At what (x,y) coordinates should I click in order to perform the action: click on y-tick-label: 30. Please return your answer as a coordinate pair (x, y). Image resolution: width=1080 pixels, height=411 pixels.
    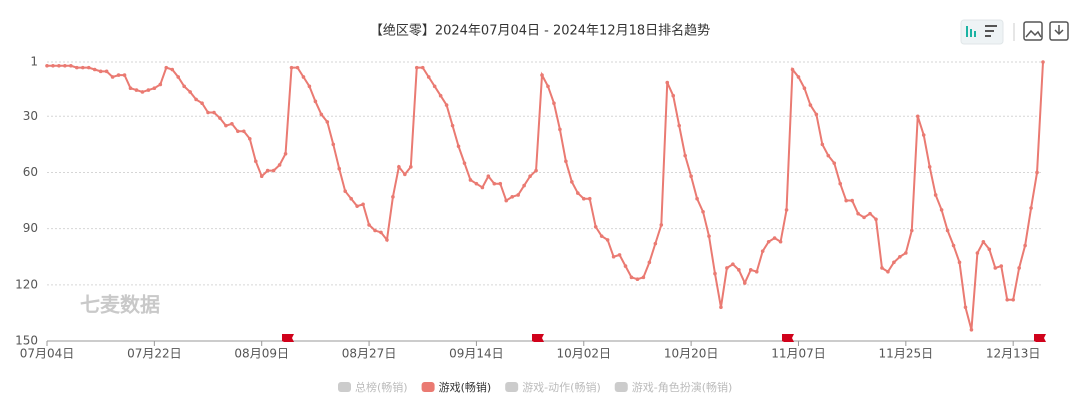
    Looking at the image, I should click on (30, 116).